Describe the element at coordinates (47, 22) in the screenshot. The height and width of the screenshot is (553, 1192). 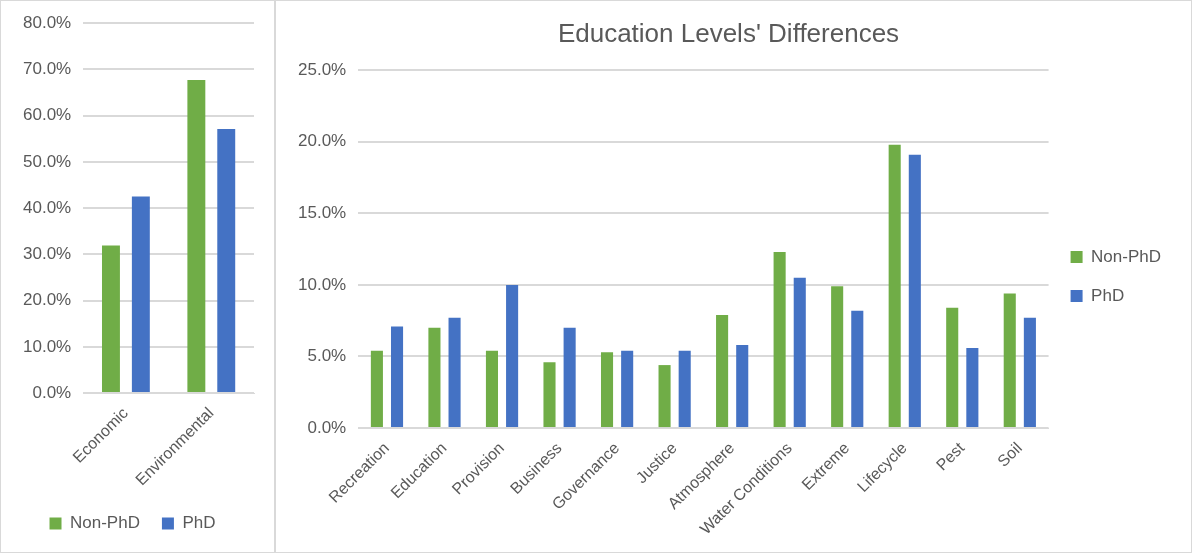
I see `y-tick-label: 80.0%` at that location.